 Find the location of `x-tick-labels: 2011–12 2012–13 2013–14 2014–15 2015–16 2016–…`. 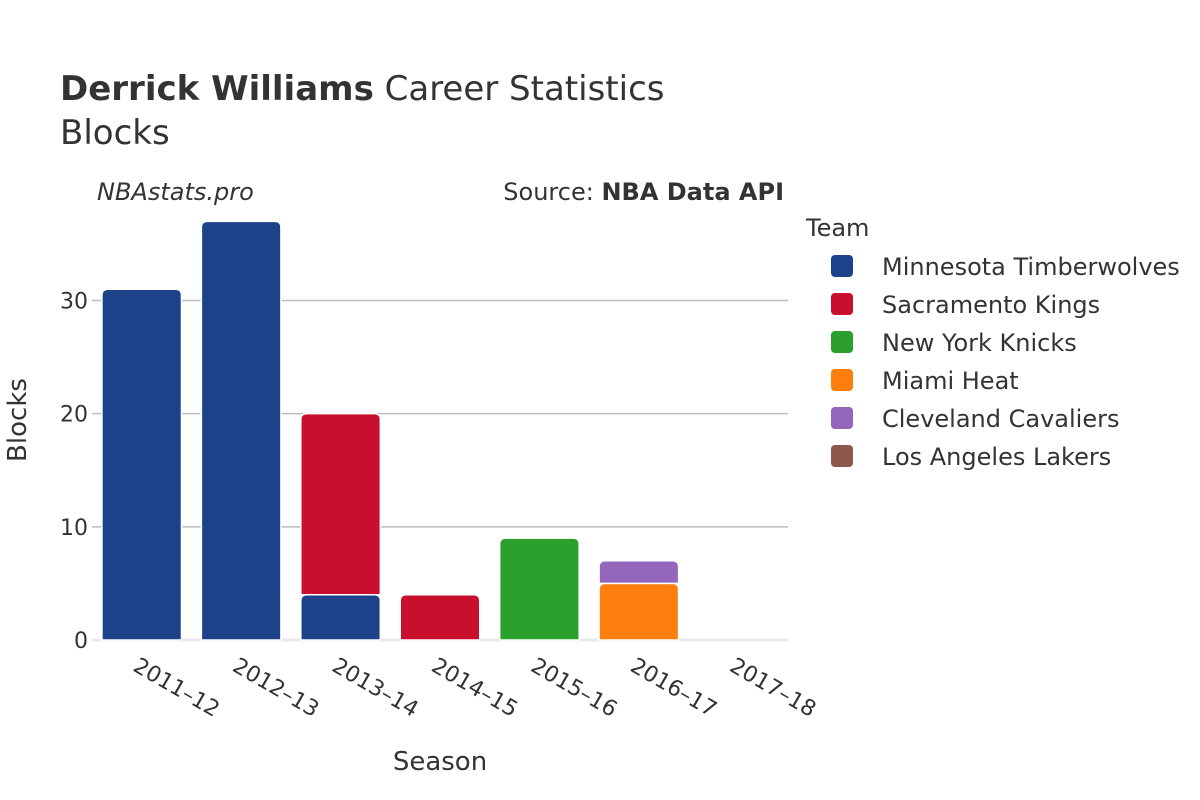

x-tick-labels: 2011–12 2012–13 2013–14 2014–15 2015–16 2016–… is located at coordinates (474, 688).